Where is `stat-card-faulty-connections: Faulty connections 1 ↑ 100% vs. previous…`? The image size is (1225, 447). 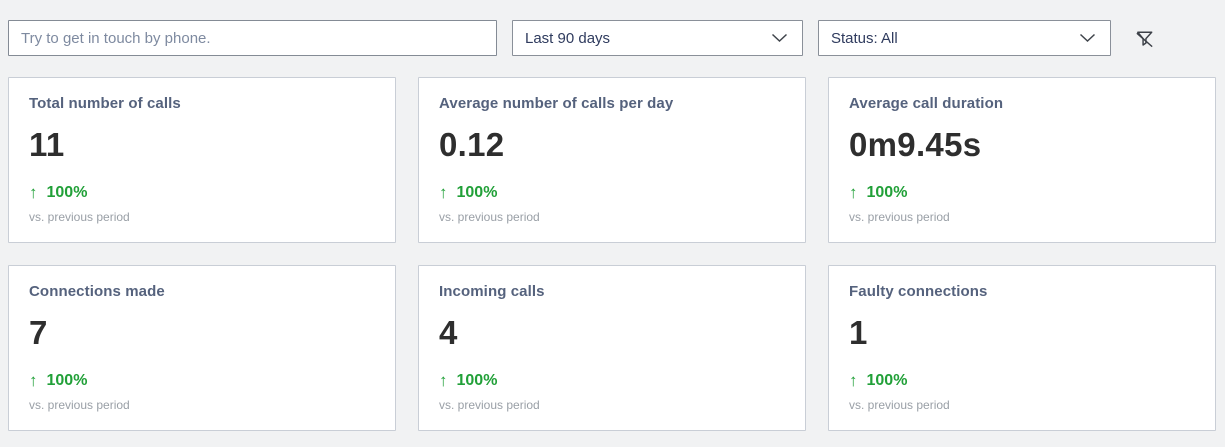 stat-card-faulty-connections: Faulty connections 1 ↑ 100% vs. previous… is located at coordinates (1022, 348).